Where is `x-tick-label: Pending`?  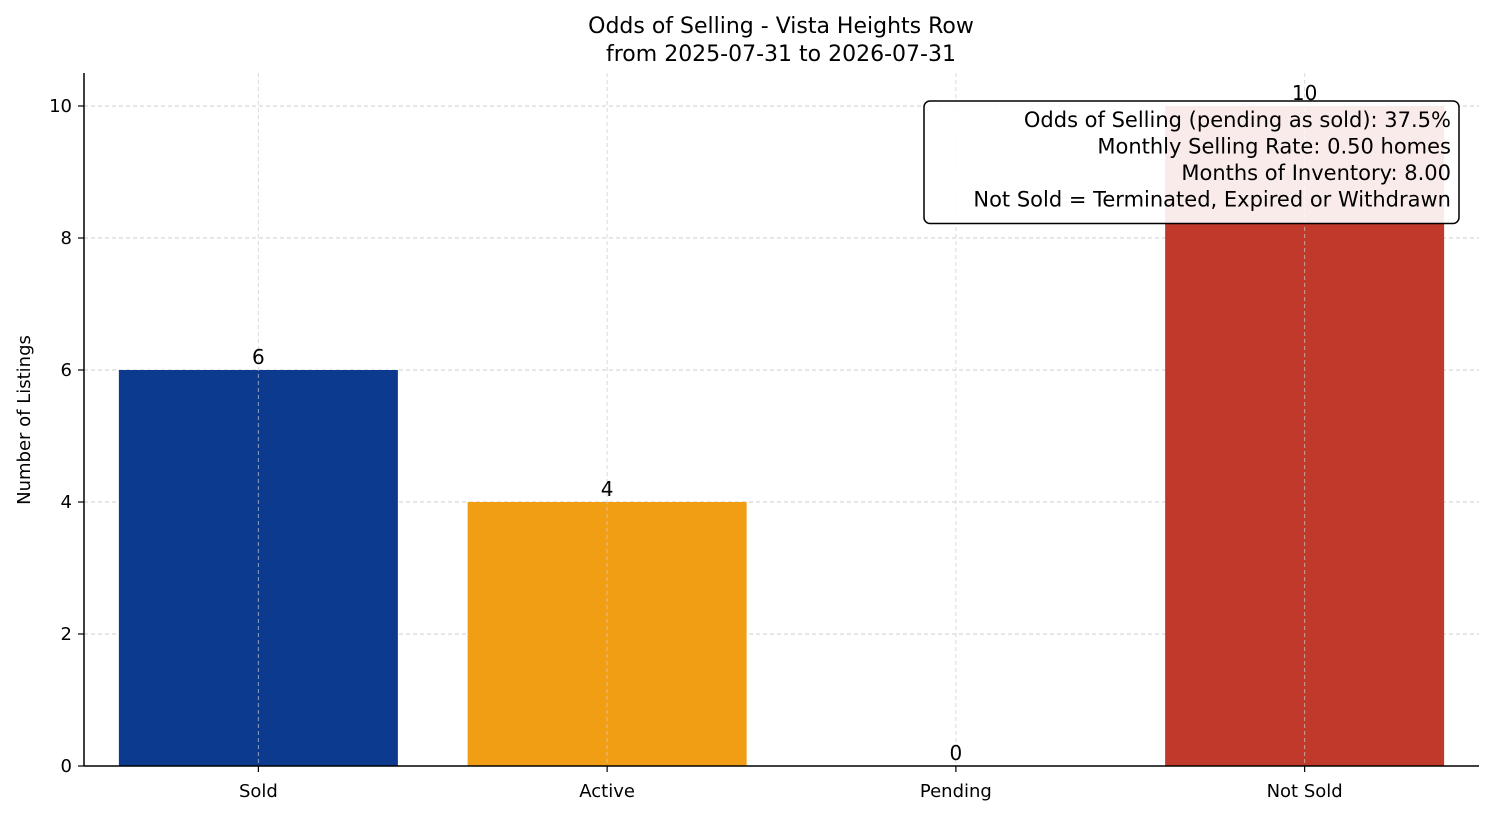 x-tick-label: Pending is located at coordinates (956, 791).